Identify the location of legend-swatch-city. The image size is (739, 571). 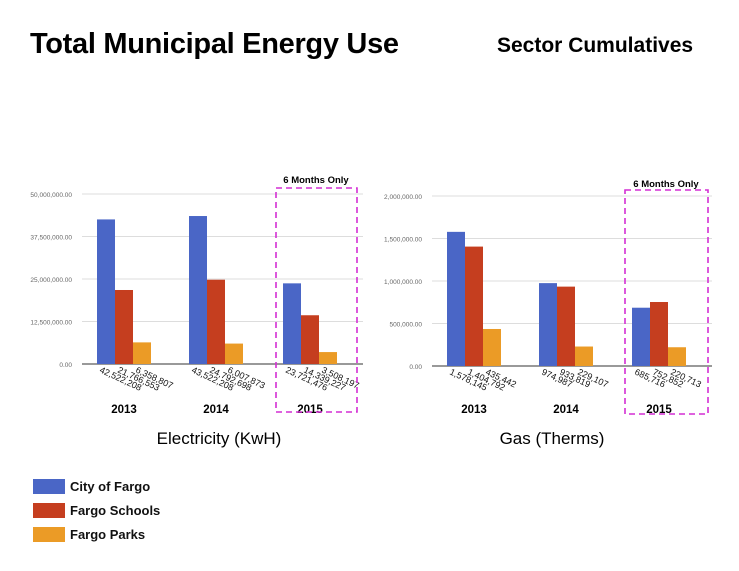
(49, 486).